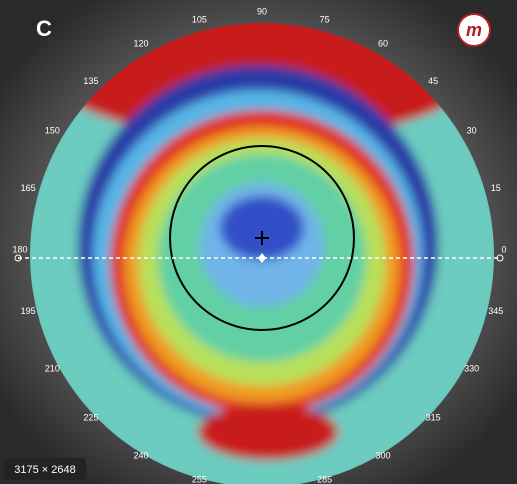 The width and height of the screenshot is (517, 484). Describe the element at coordinates (262, 258) in the screenshot. I see `vertex-marker` at that location.